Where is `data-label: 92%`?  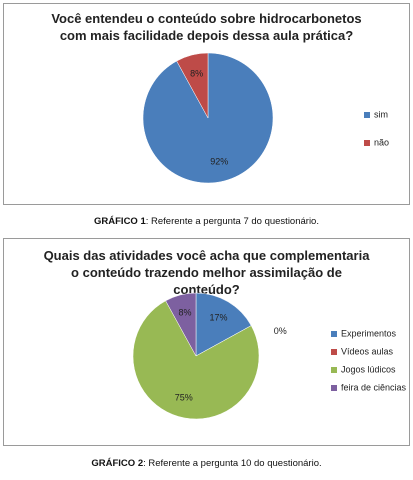
data-label: 92% is located at coordinates (219, 161).